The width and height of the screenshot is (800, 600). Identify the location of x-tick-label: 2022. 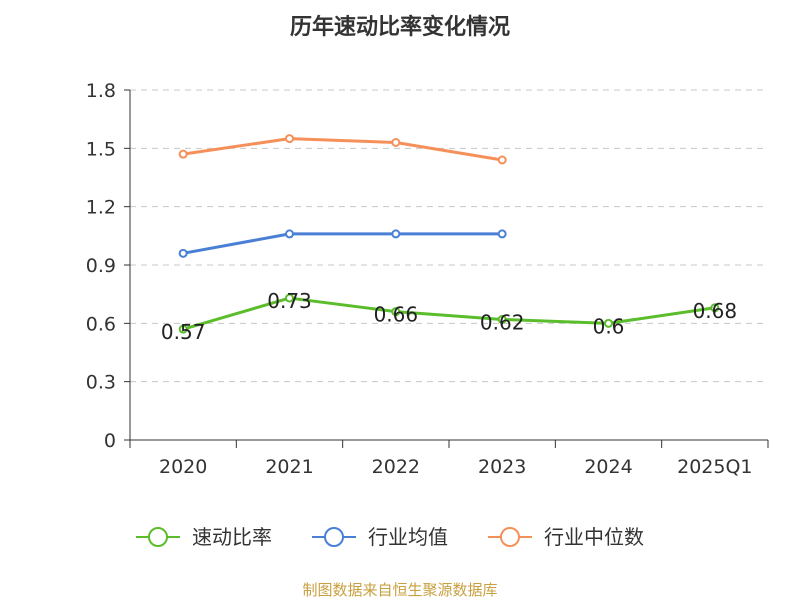
(396, 467).